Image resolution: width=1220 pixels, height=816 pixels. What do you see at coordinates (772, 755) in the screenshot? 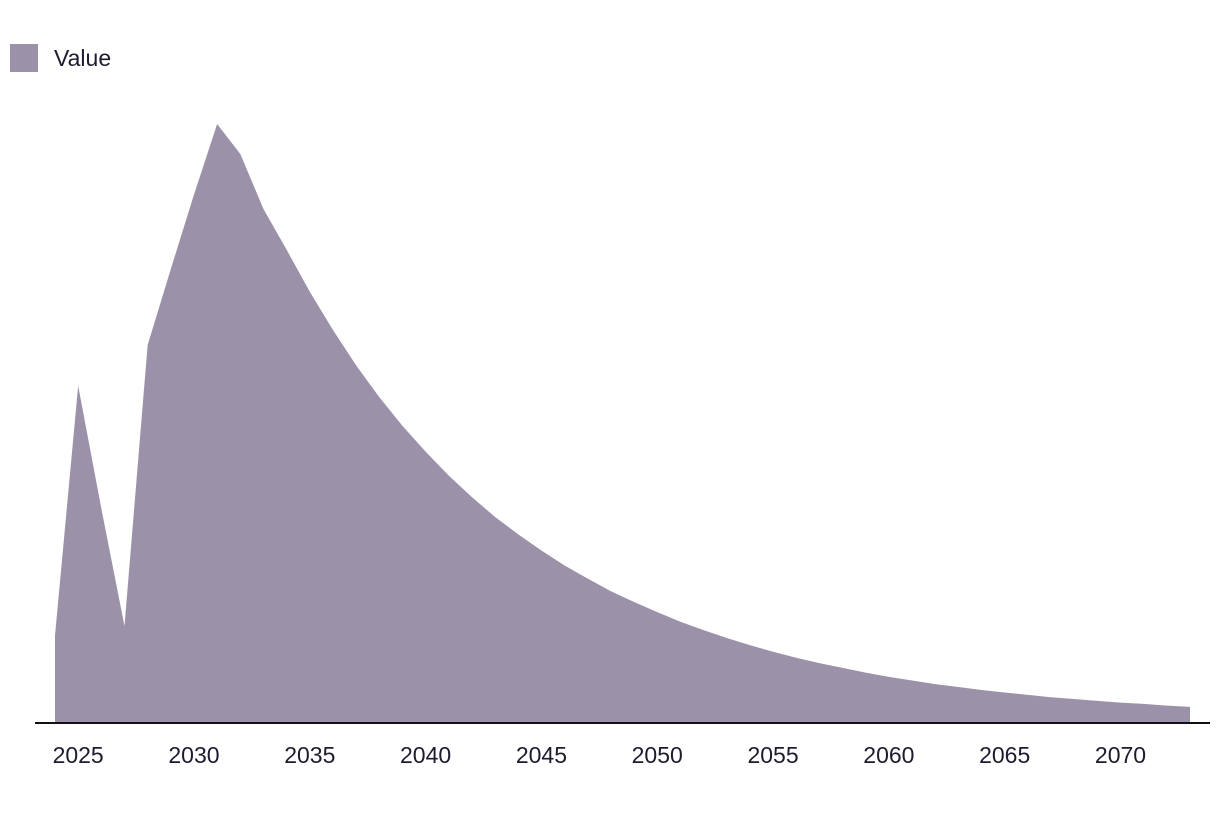
I see `x-tick-label: 2055` at bounding box center [772, 755].